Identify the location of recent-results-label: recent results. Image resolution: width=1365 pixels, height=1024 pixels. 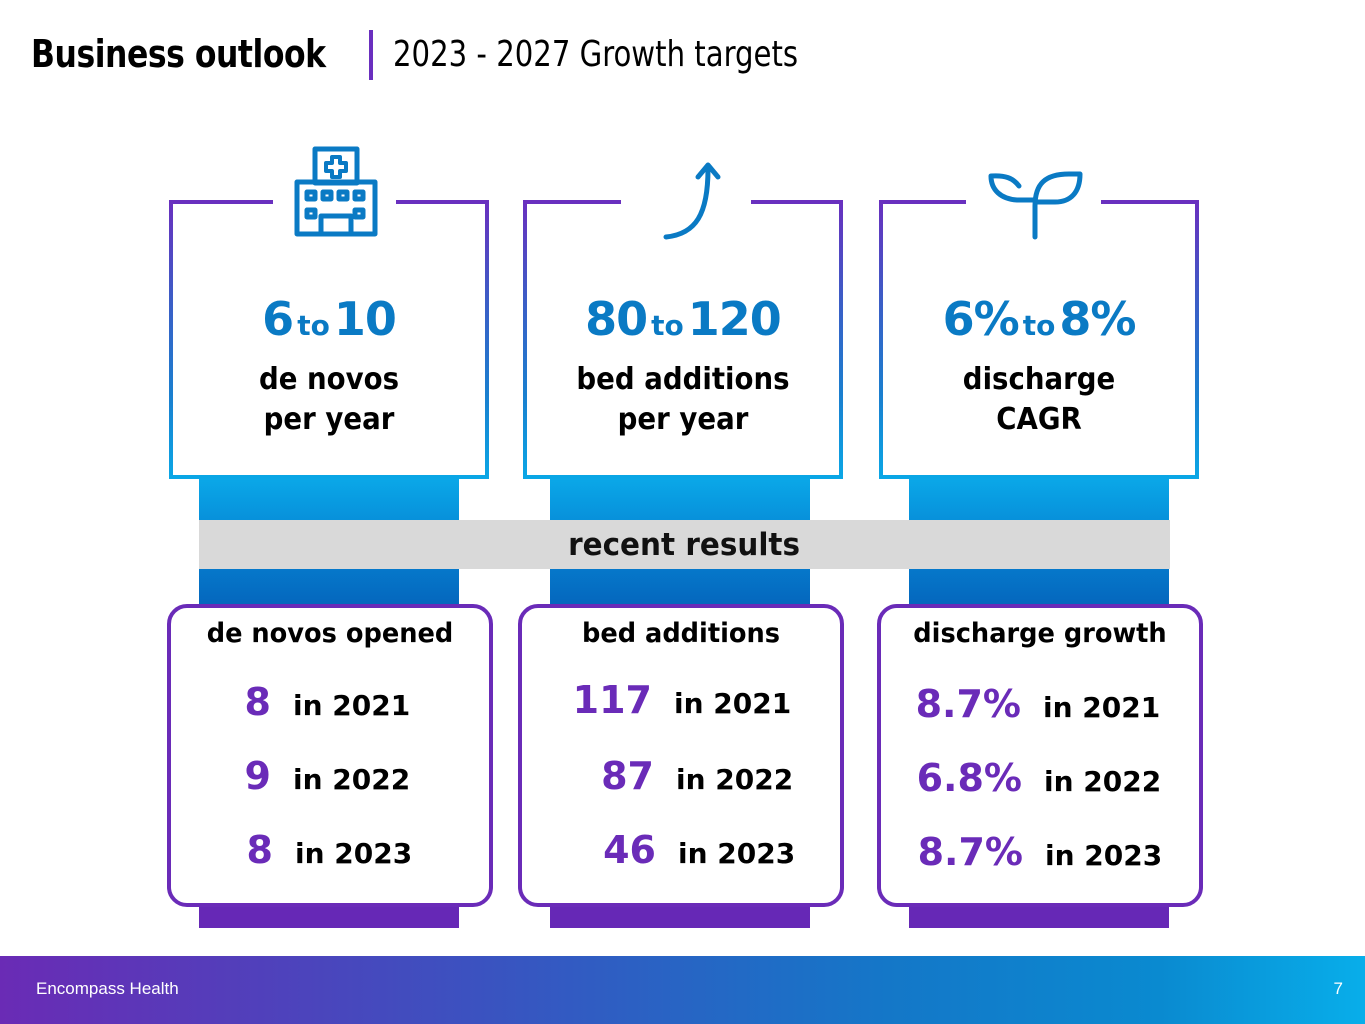
(684, 544).